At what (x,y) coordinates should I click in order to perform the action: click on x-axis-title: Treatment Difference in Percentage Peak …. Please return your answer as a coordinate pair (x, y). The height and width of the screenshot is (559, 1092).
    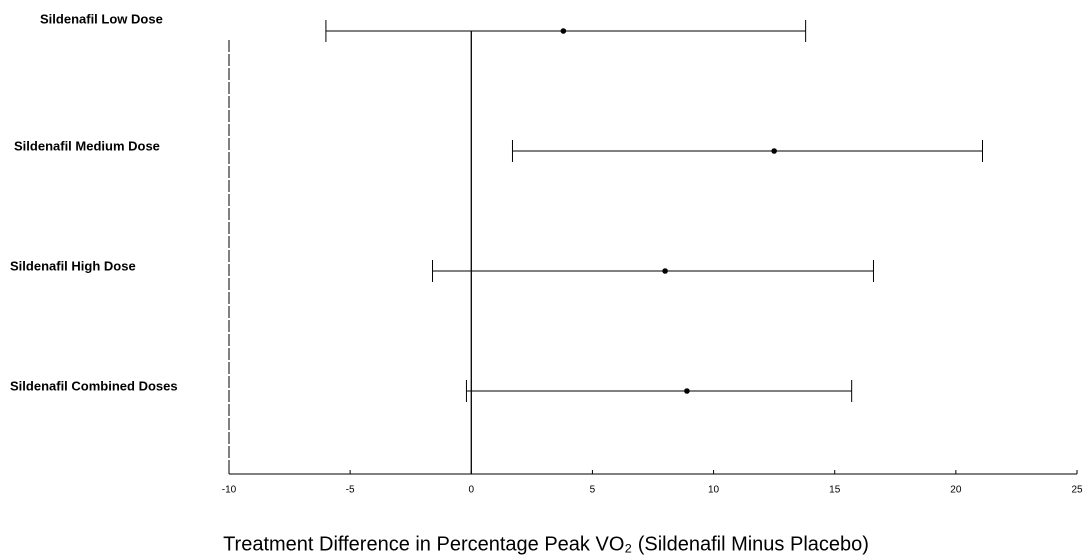
    Looking at the image, I should click on (546, 544).